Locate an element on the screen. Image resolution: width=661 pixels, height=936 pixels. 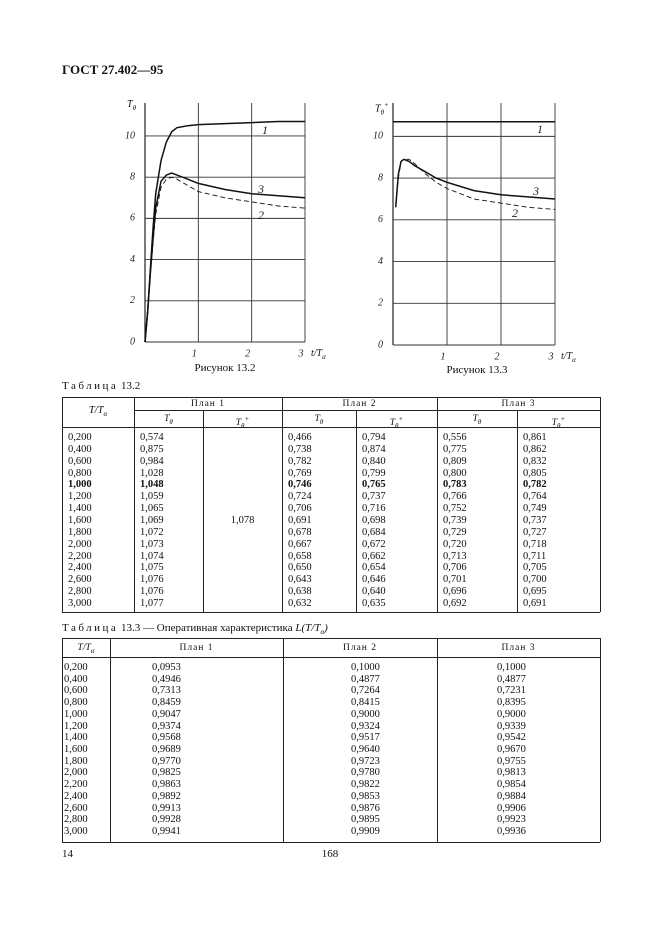
text: План 1 is located at coordinates (208, 404).